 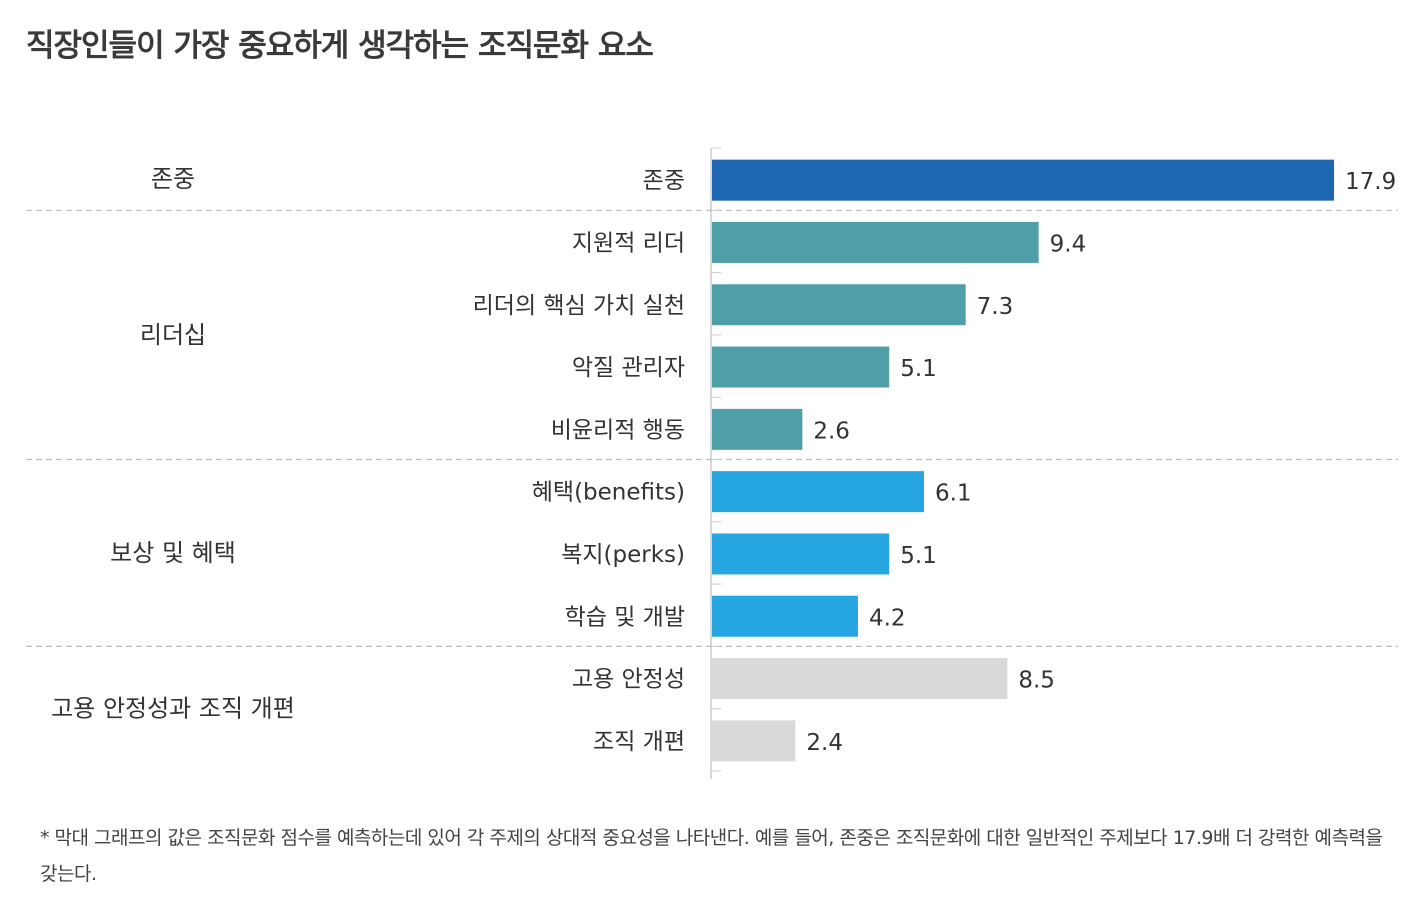 What do you see at coordinates (625, 617) in the screenshot?
I see `category-label: 학습 및 개발` at bounding box center [625, 617].